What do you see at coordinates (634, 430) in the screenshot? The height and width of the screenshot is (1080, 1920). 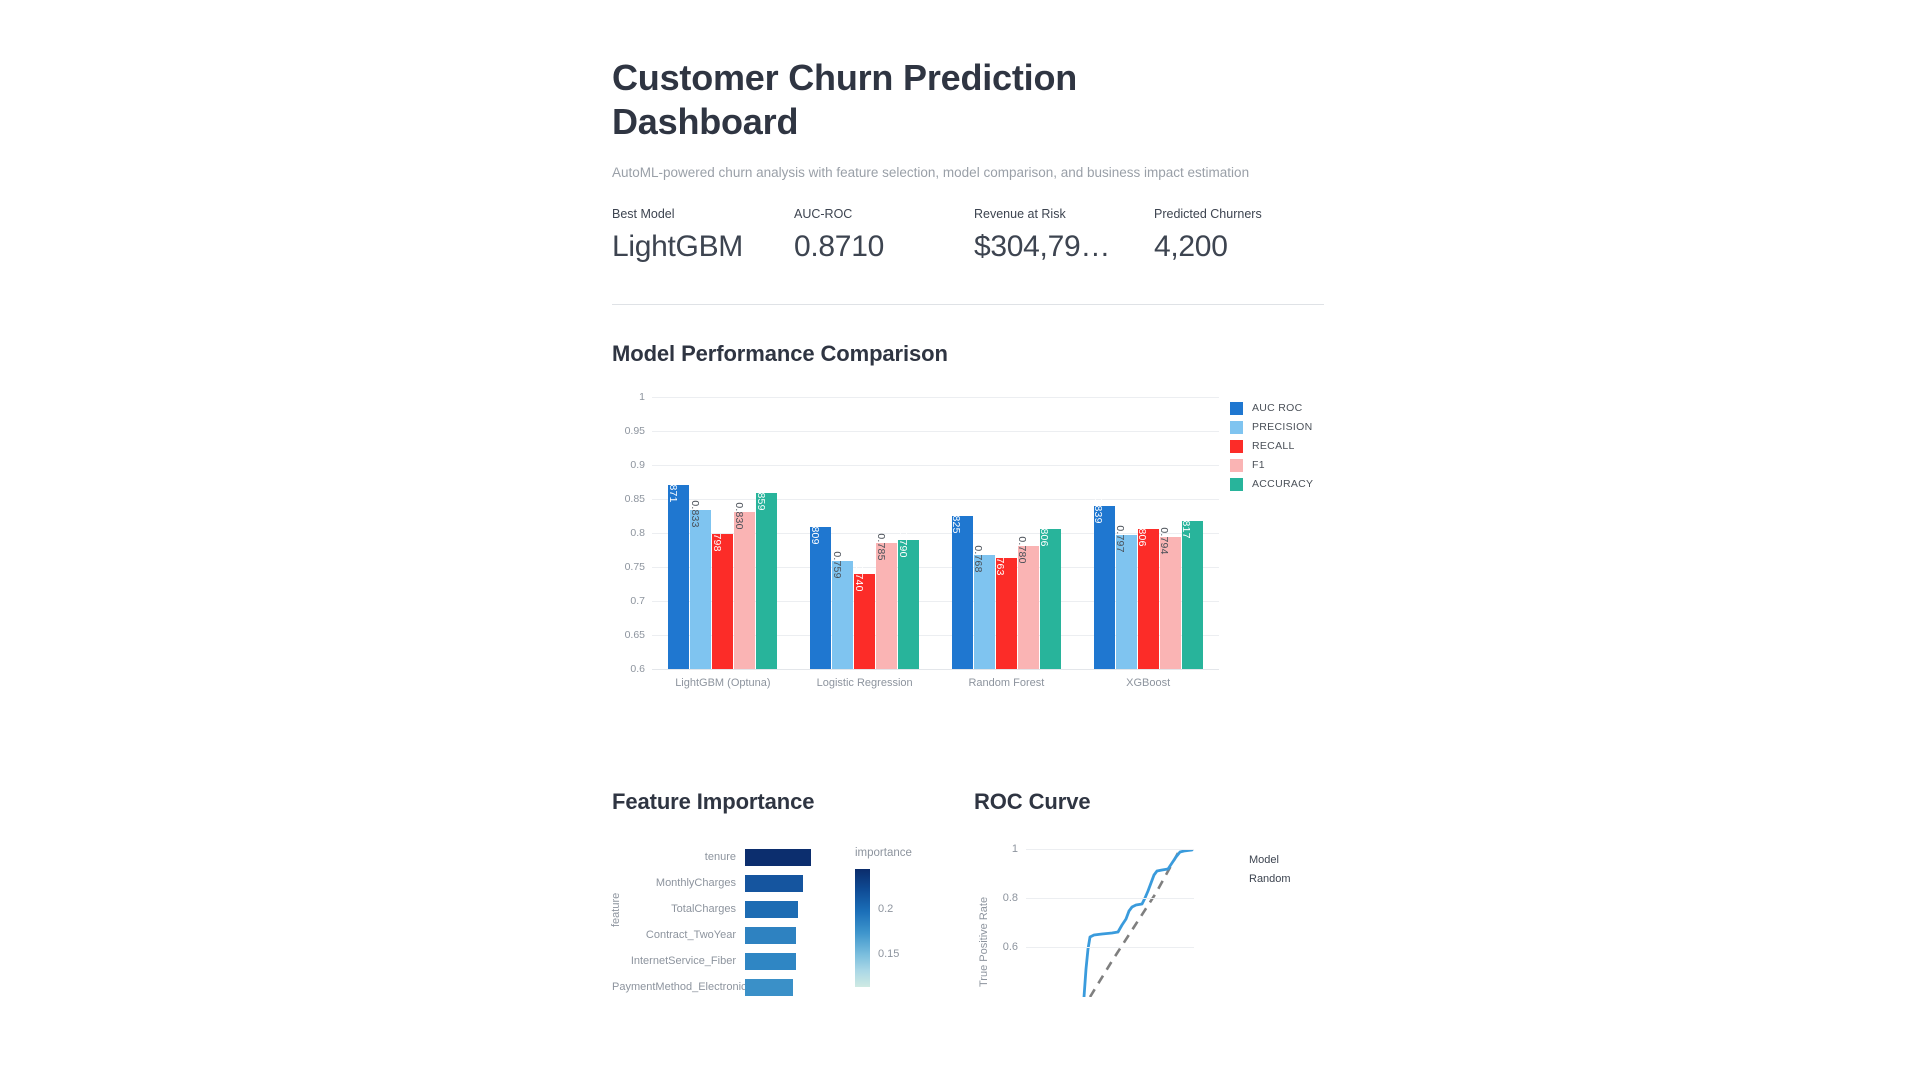 I see `bar-y-tick: 0.95` at bounding box center [634, 430].